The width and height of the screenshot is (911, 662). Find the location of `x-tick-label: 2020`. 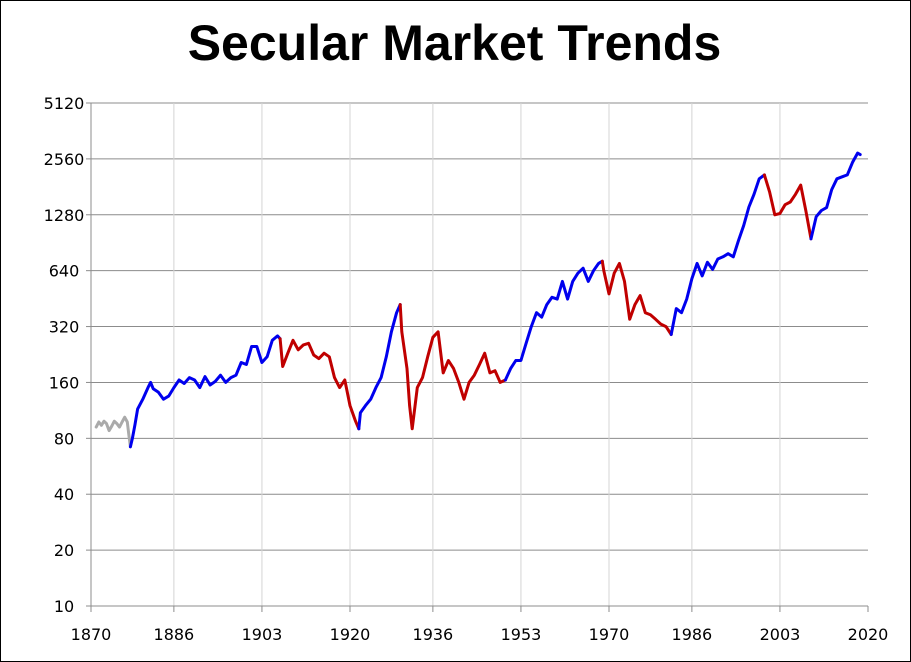

x-tick-label: 2020 is located at coordinates (868, 634).